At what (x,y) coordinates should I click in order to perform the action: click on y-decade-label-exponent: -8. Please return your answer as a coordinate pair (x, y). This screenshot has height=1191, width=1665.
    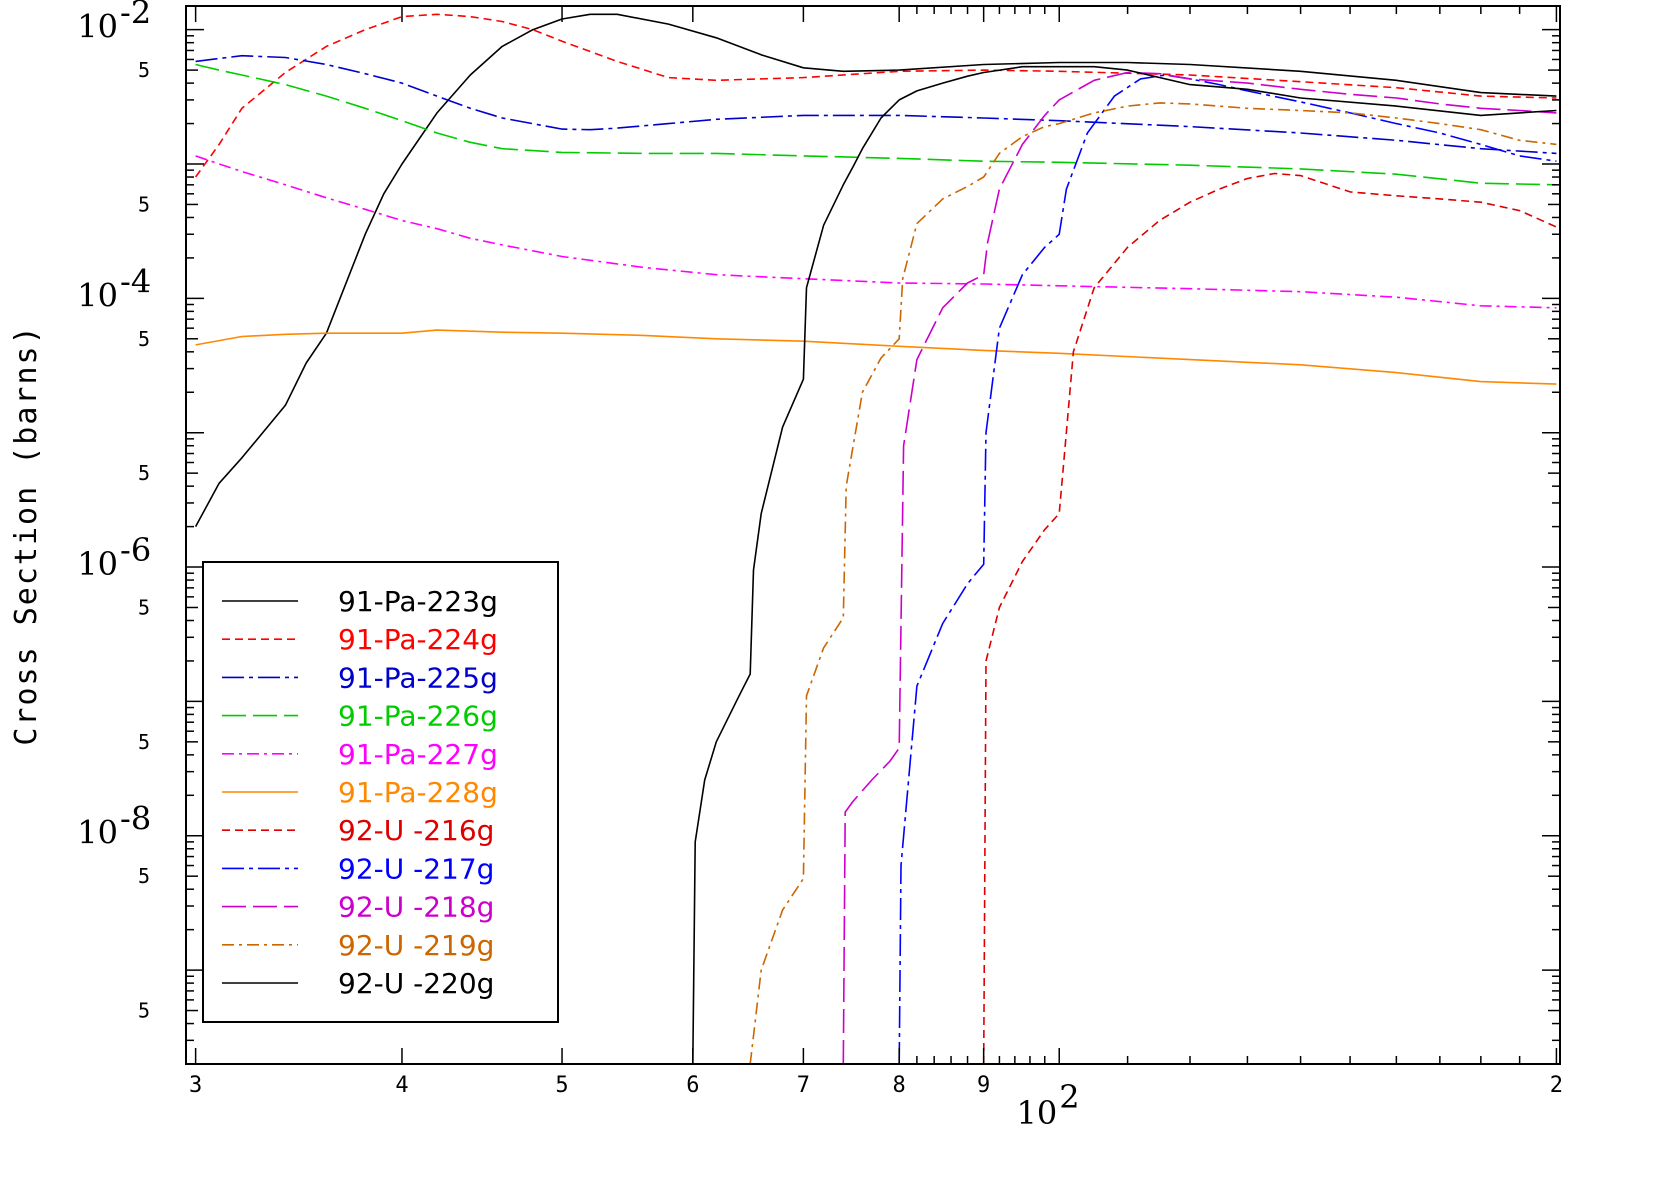
    Looking at the image, I should click on (135, 819).